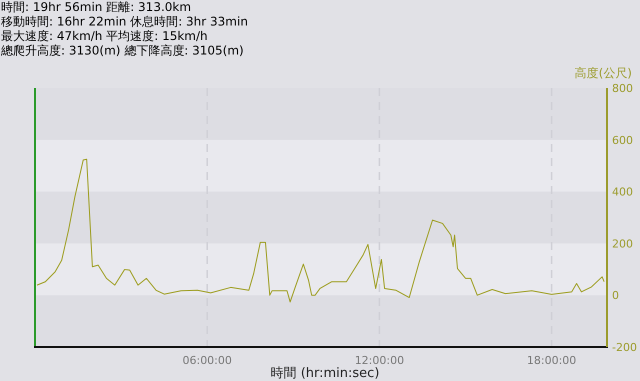 This screenshot has width=640, height=381. I want to click on y-axis-title: 高度(公尺), so click(603, 73).